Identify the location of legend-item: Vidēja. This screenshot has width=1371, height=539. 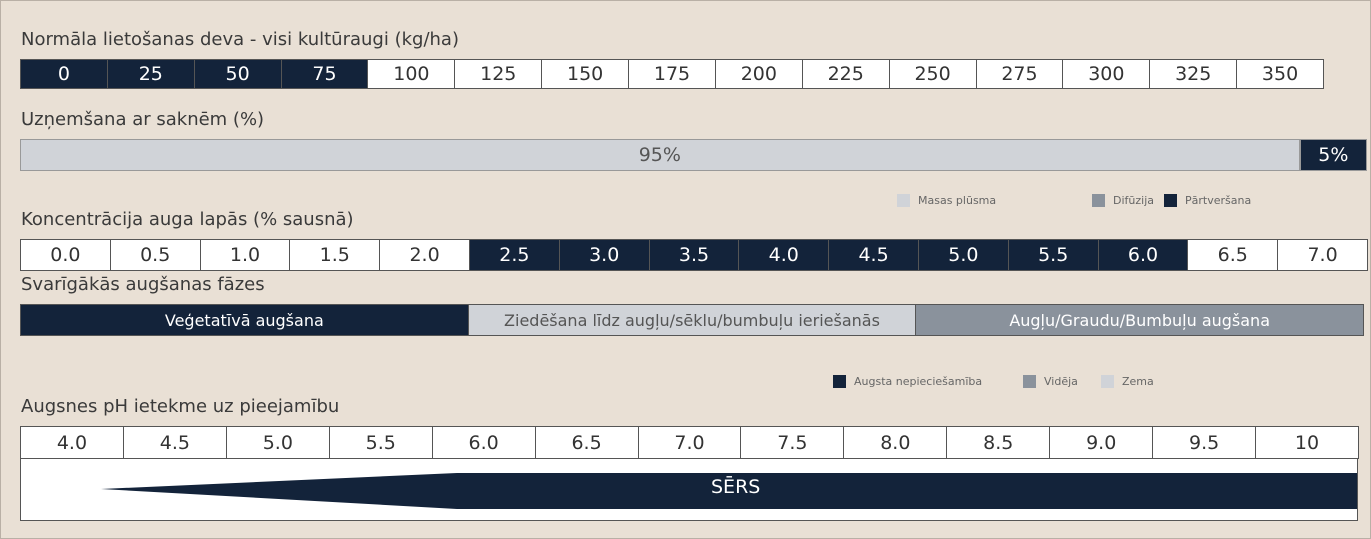
(1050, 381).